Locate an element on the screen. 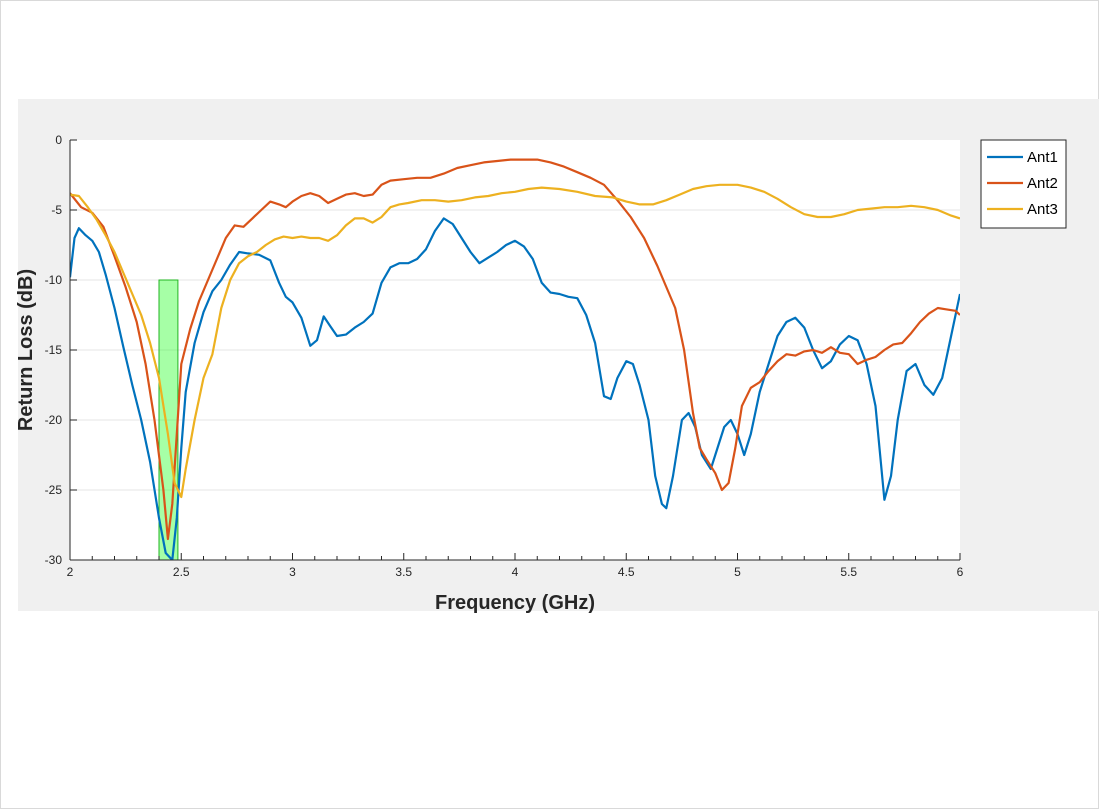  legend: Ant1 Ant2 Ant3 is located at coordinates (1023, 184).